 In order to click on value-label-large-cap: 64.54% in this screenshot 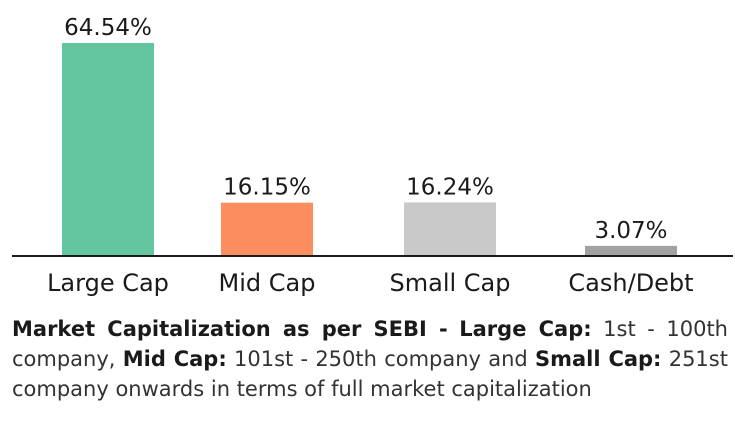, I will do `click(108, 28)`.